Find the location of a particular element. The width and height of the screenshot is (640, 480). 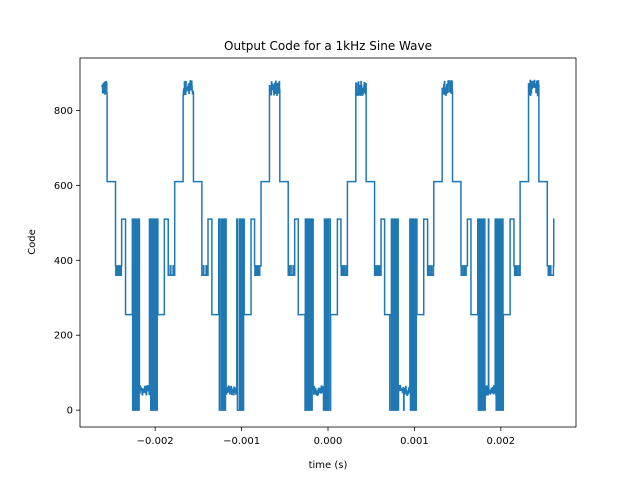

x-tick-label: −0.002 is located at coordinates (155, 441).